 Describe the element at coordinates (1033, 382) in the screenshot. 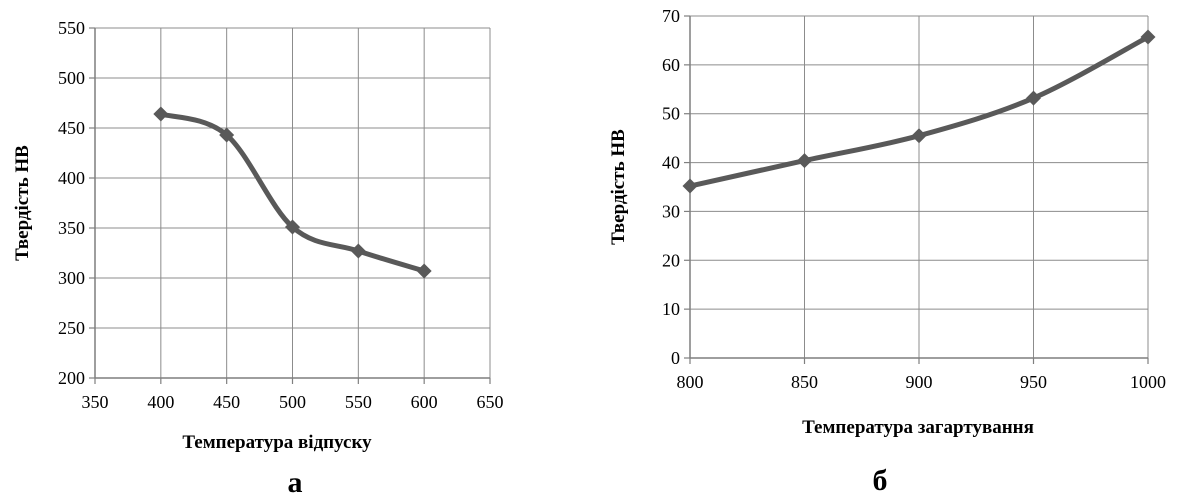

I see `x-tick-label-b-3: 950` at that location.